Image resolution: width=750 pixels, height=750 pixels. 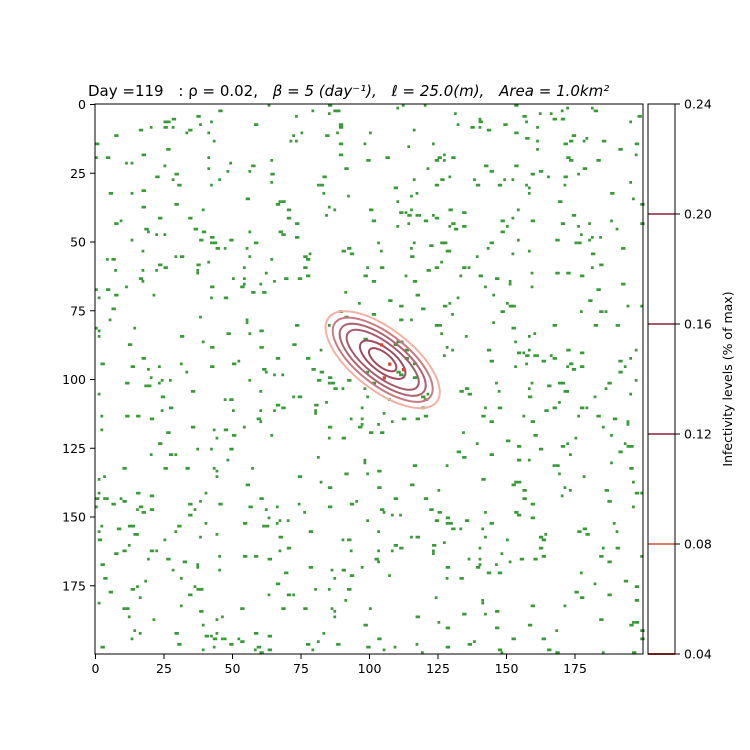 What do you see at coordinates (82, 104) in the screenshot?
I see `y-tick-label: 0` at bounding box center [82, 104].